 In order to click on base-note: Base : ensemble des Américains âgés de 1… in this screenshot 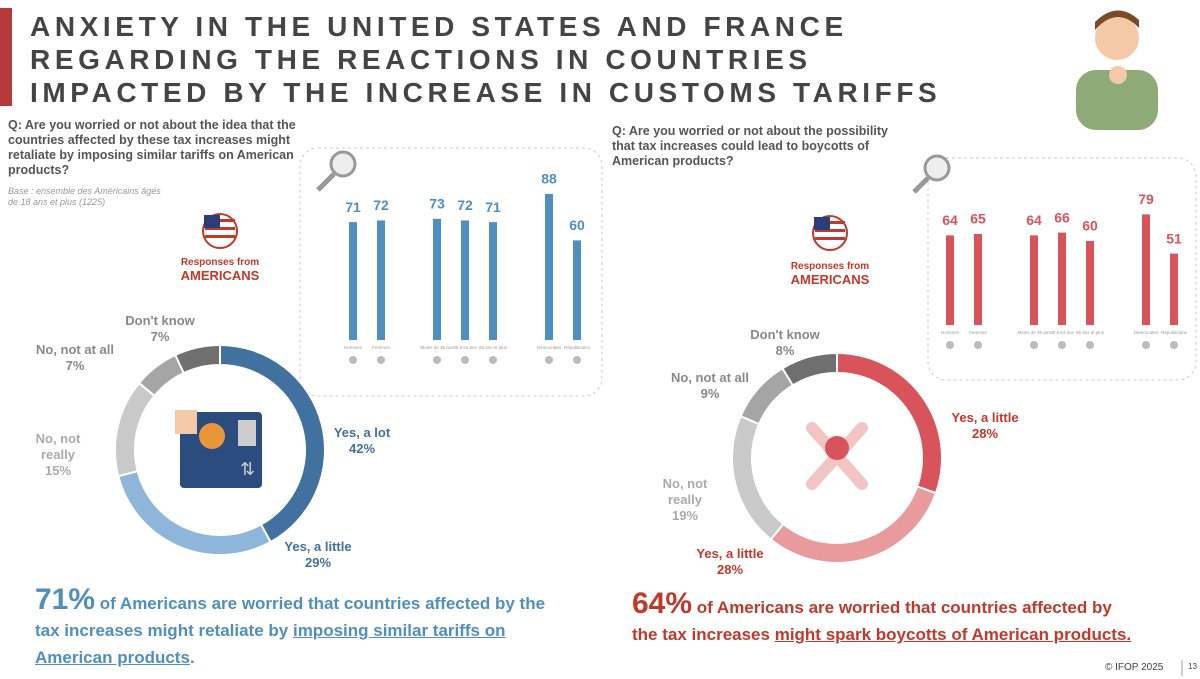, I will do `click(84, 196)`.